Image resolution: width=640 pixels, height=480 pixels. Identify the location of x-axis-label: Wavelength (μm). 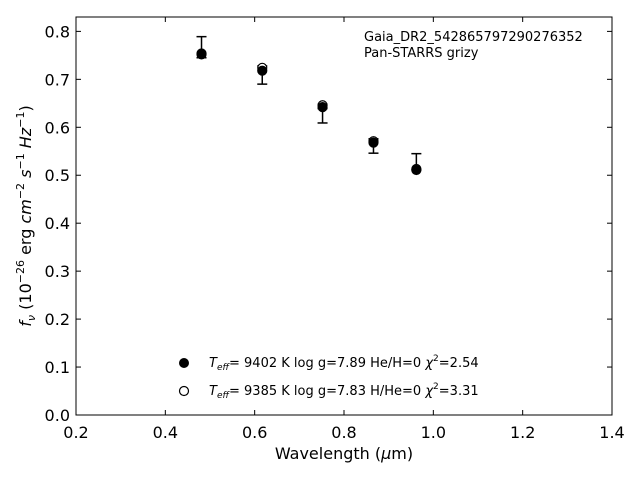
(344, 453).